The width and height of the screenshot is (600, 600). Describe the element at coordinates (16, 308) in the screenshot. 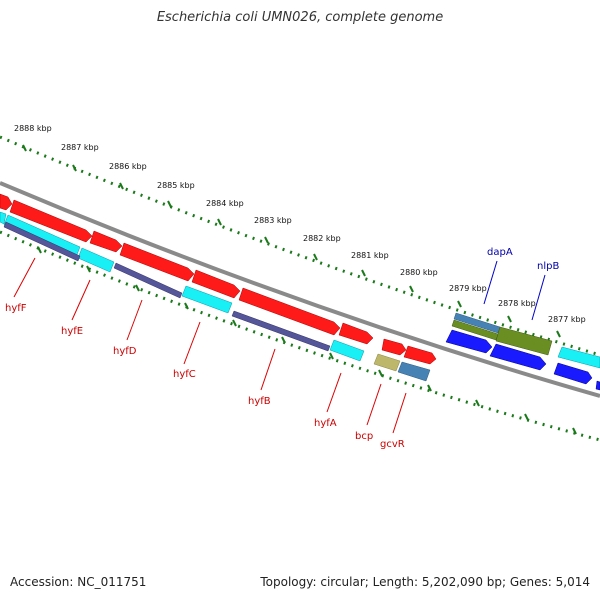

I see `gene-label-hyff: hyfF` at that location.